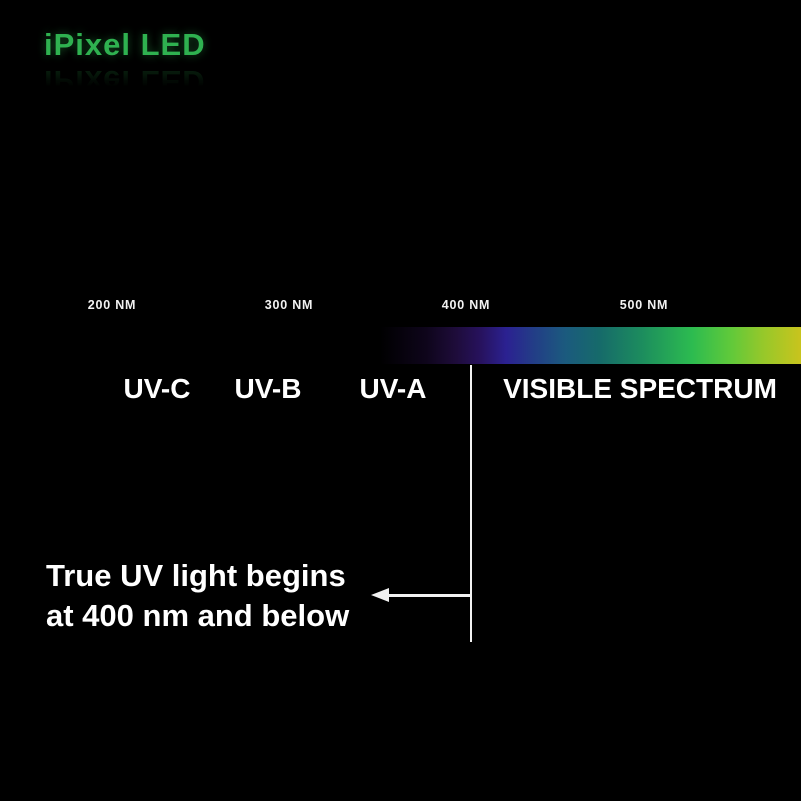 This screenshot has width=801, height=801. I want to click on annotation-text: True UV light begins at 400 nm and below, so click(197, 596).